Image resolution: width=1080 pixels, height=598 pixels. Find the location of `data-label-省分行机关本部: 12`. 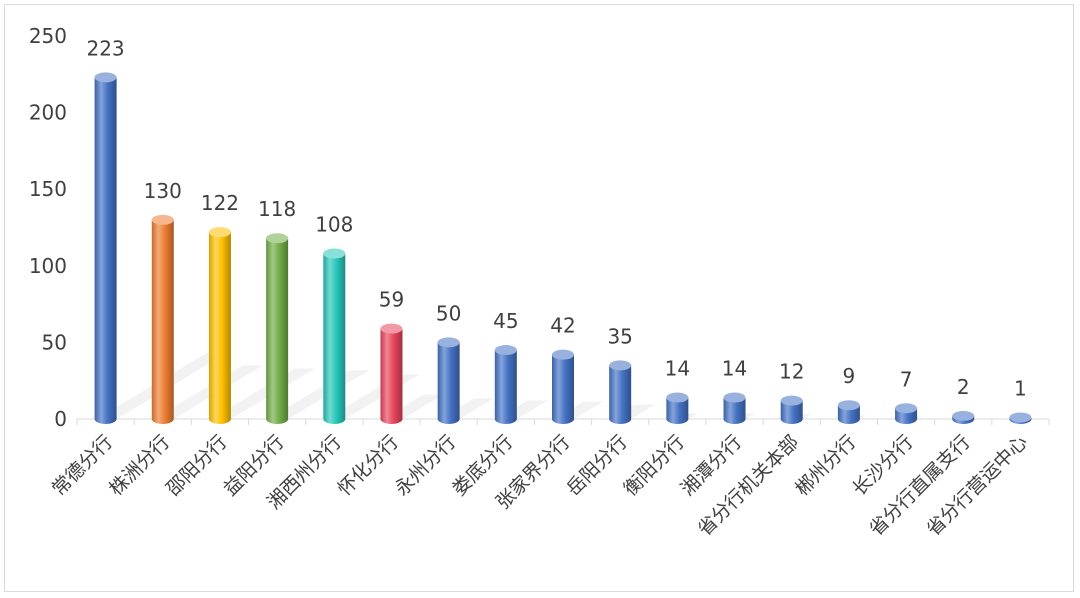

data-label-省分行机关本部: 12 is located at coordinates (791, 372).